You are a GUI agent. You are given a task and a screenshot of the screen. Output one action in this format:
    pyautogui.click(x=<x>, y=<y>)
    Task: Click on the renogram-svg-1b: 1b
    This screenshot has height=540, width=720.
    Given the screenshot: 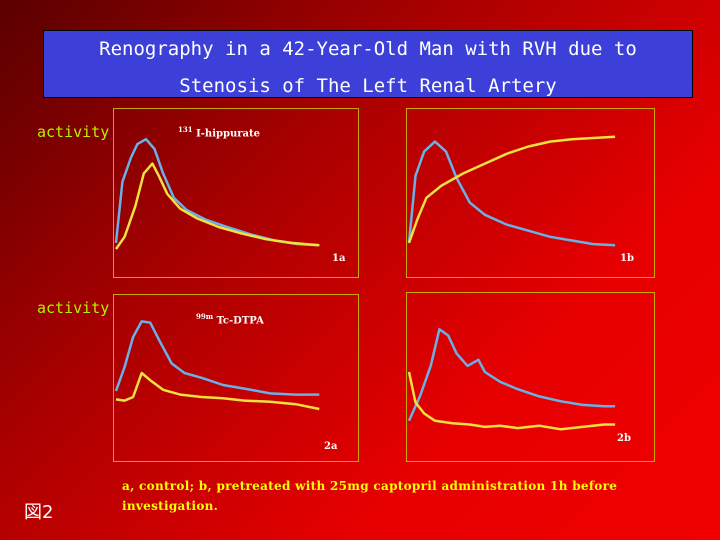 What is the action you would take?
    pyautogui.click(x=520, y=199)
    